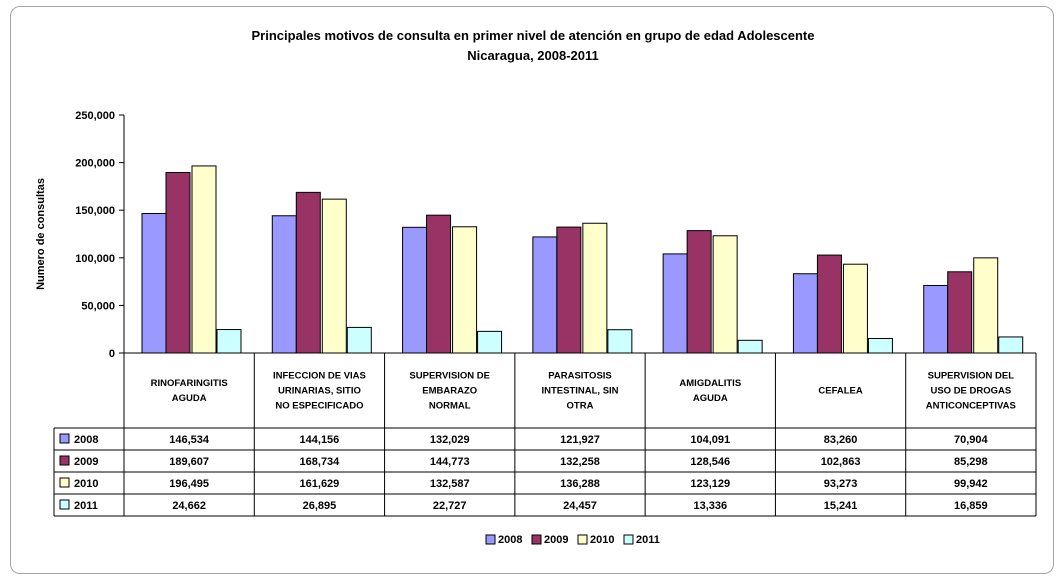 Image resolution: width=1062 pixels, height=582 pixels. I want to click on y-tick-label: 50,000, so click(98, 306).